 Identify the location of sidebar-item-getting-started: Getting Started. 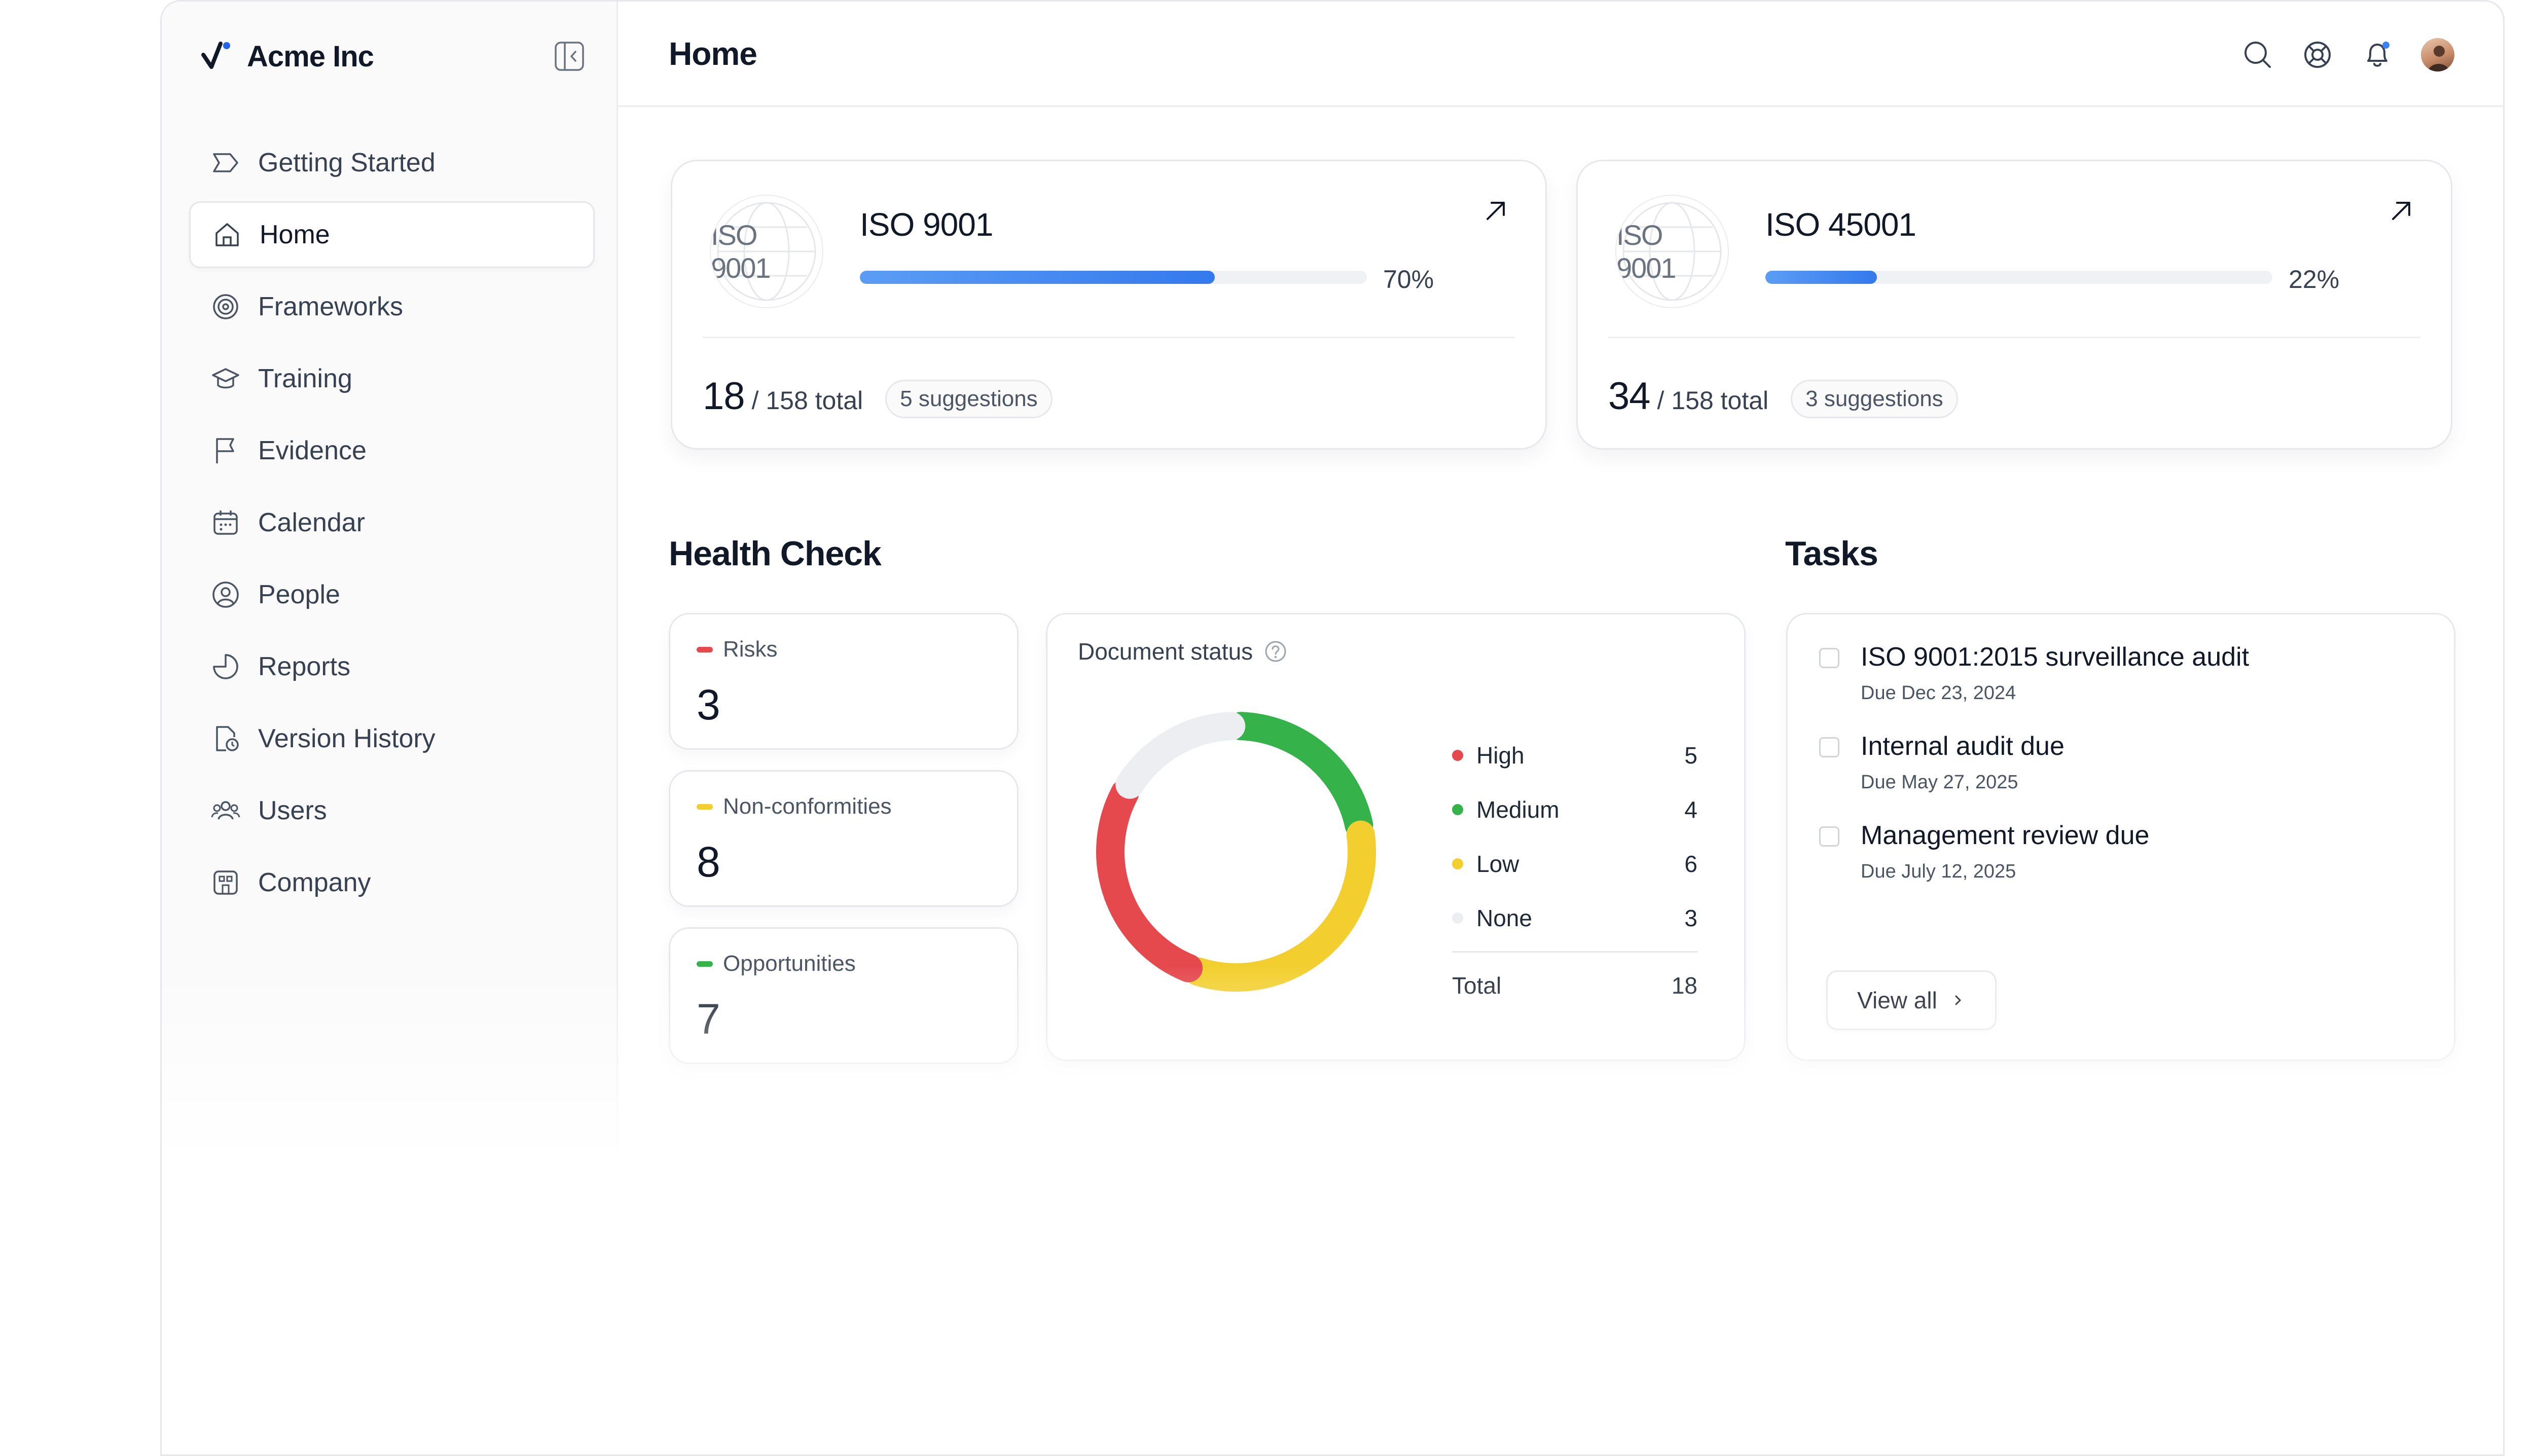
(392, 162).